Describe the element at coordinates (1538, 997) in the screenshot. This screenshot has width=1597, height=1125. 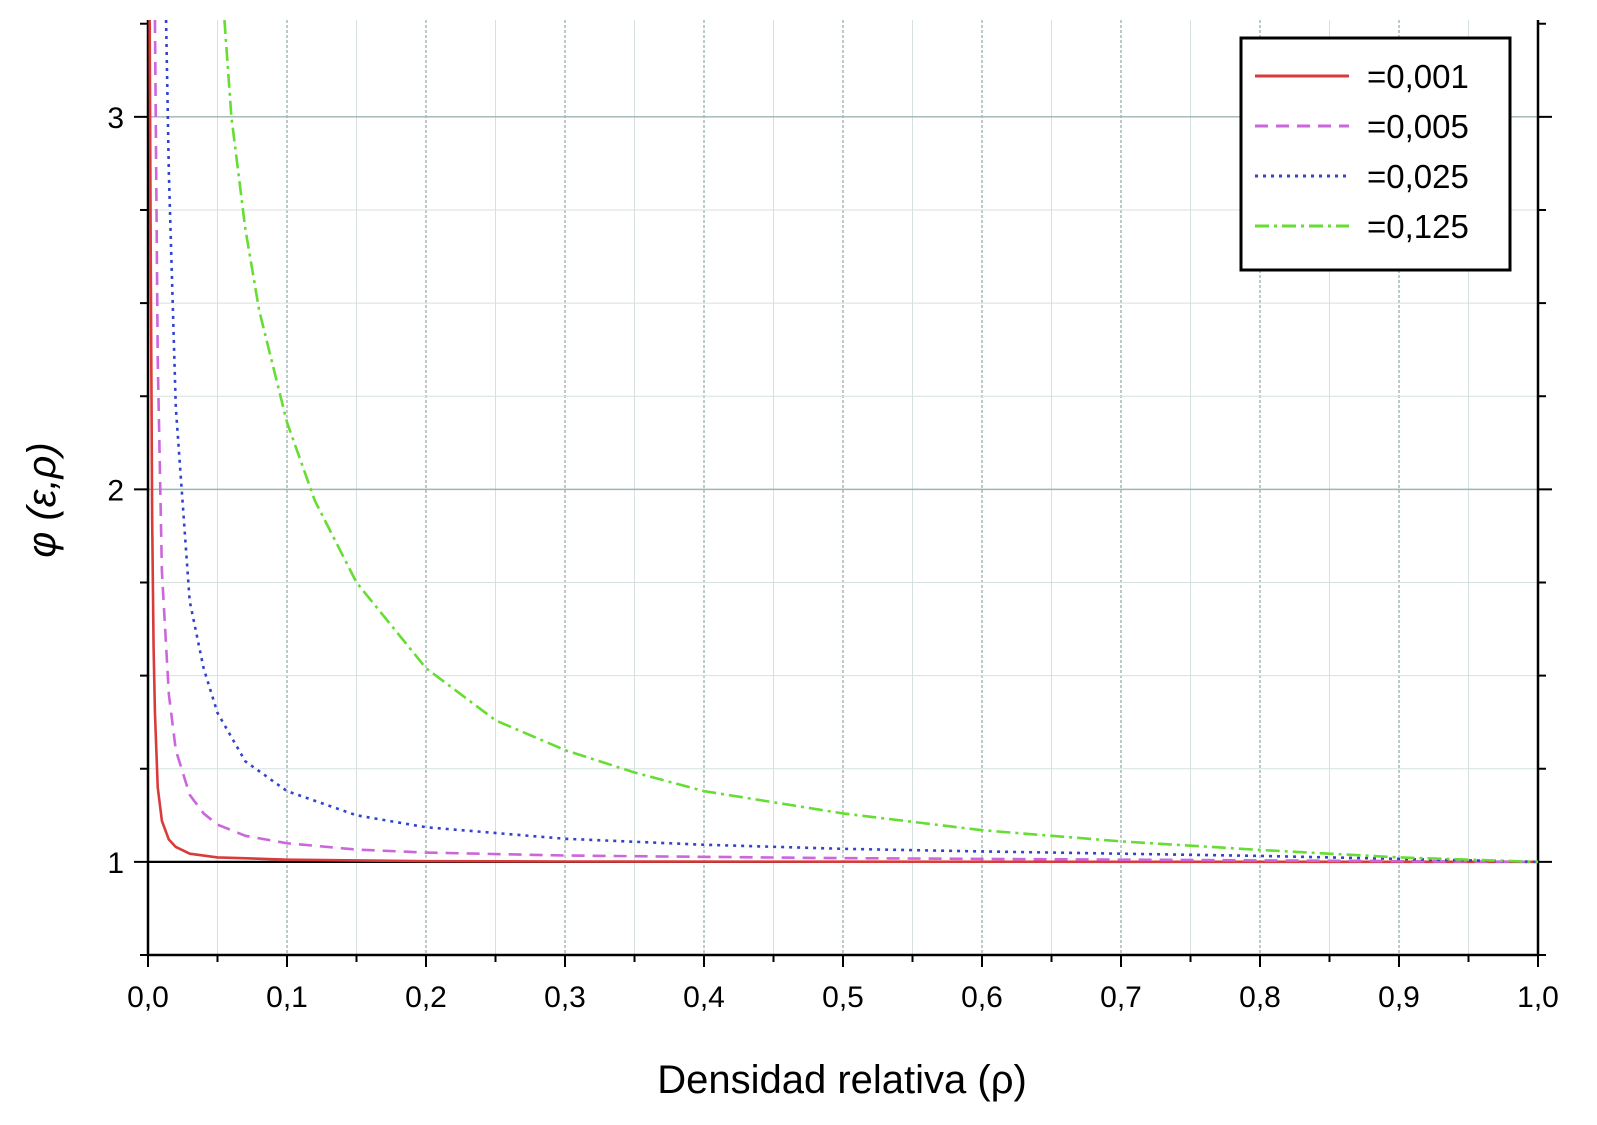
I see `x-tick-label: 1,0` at that location.